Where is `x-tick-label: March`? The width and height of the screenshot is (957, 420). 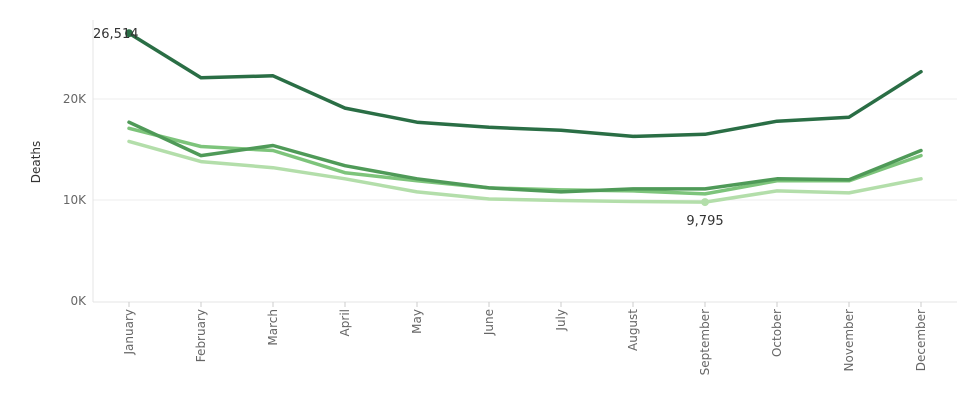 x-tick-label: March is located at coordinates (273, 327).